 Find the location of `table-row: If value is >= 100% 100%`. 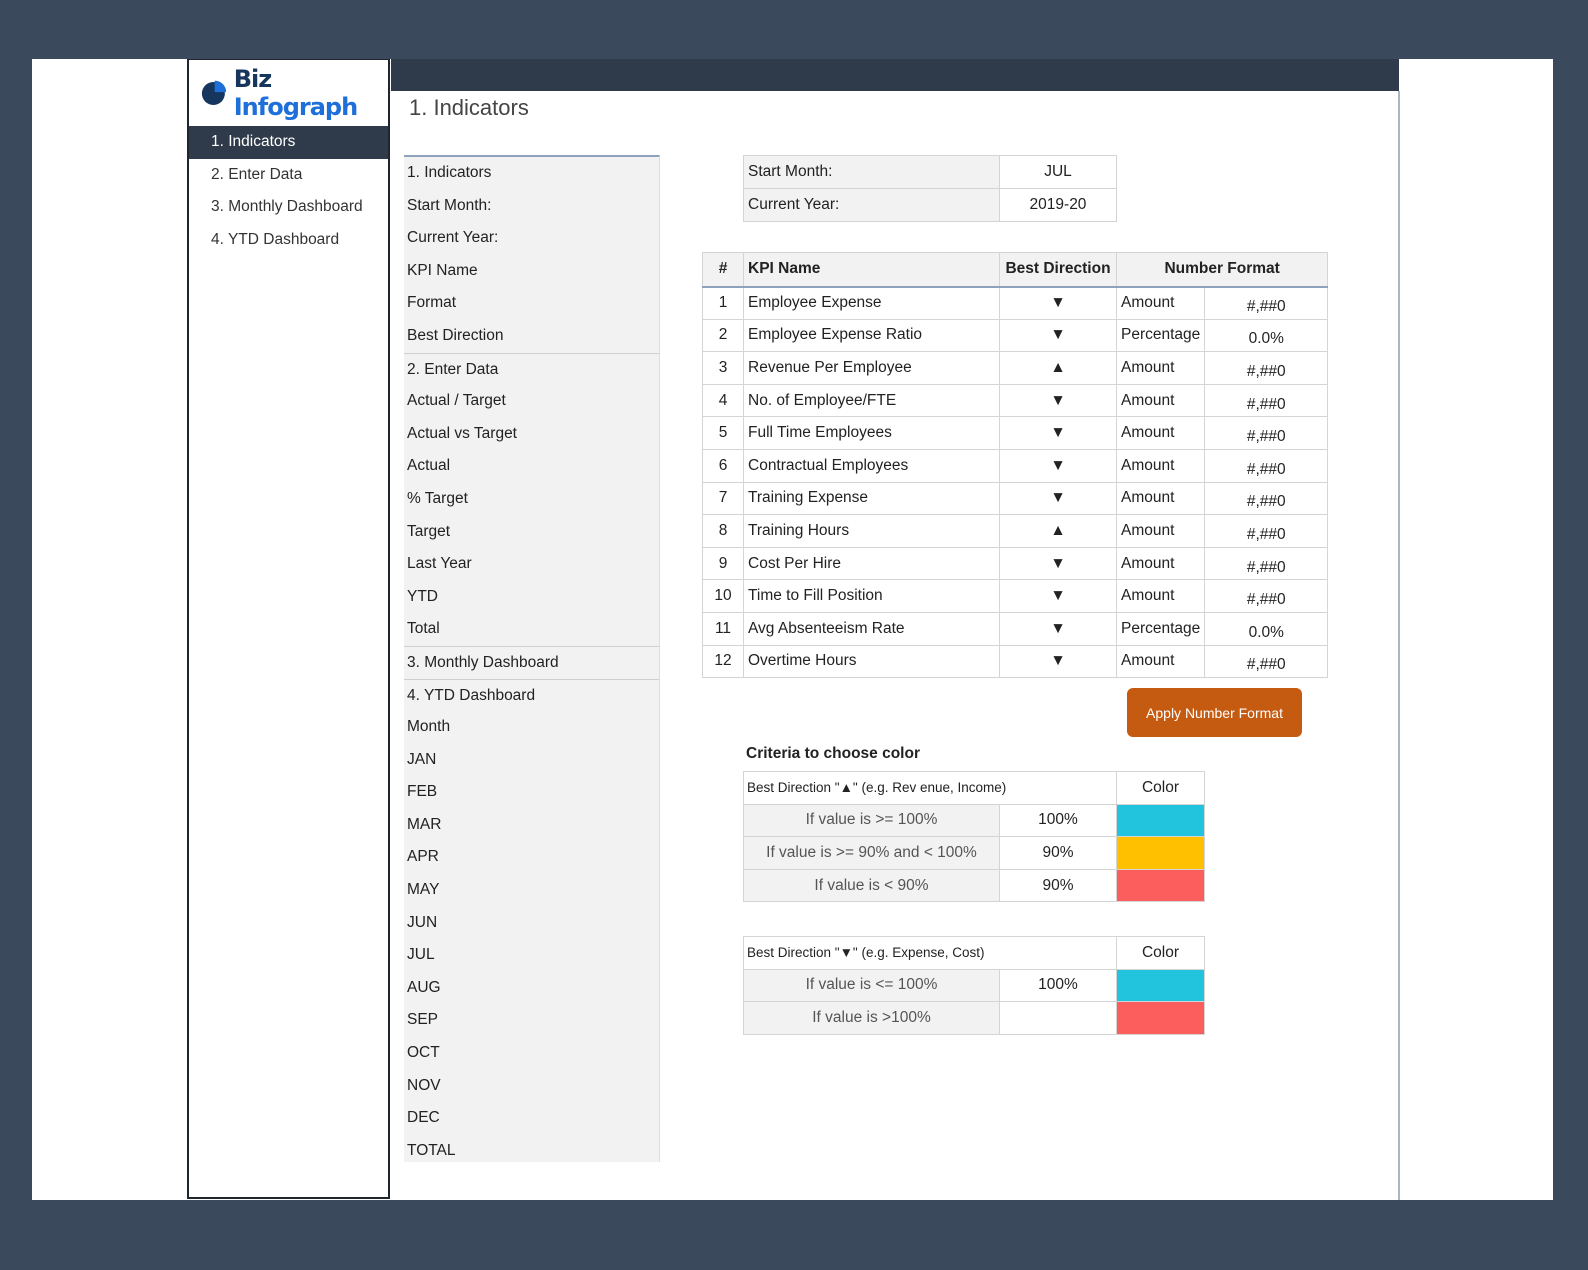

table-row: If value is >= 100% 100% is located at coordinates (974, 820).